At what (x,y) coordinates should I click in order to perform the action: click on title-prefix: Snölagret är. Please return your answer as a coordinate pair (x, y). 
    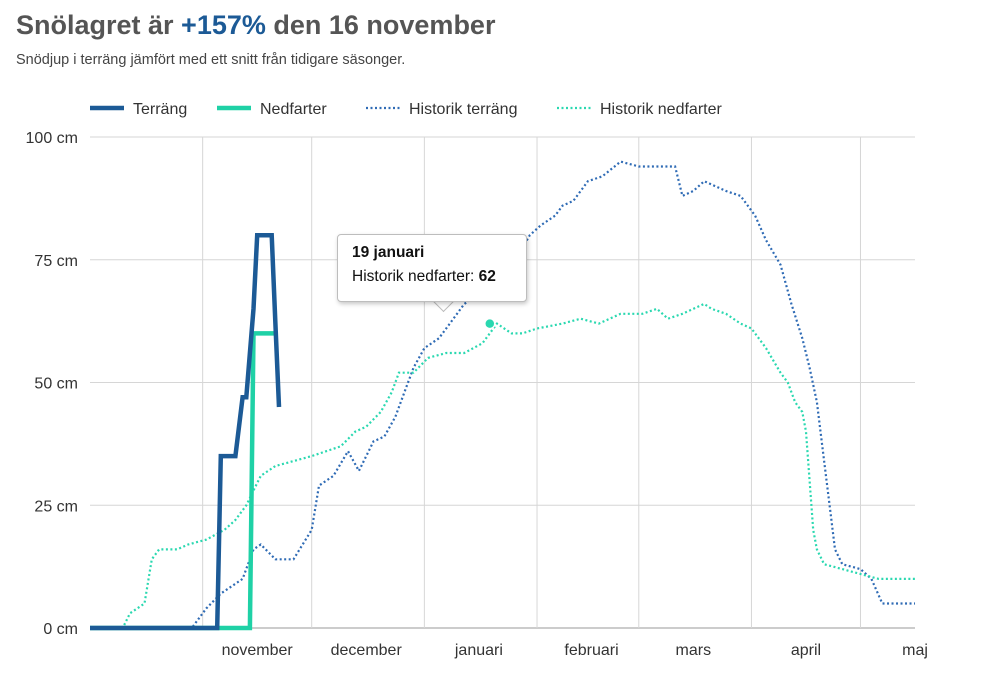
    Looking at the image, I should click on (99, 25).